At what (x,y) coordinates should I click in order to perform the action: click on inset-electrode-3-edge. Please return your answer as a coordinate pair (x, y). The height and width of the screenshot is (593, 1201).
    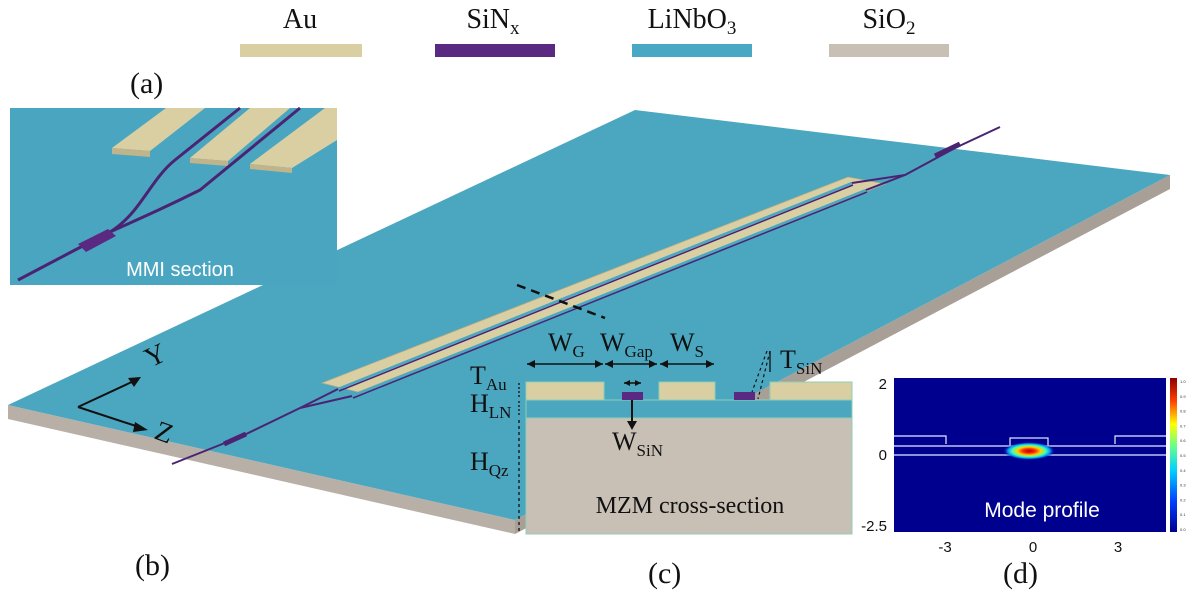
    Looking at the image, I should click on (271, 168).